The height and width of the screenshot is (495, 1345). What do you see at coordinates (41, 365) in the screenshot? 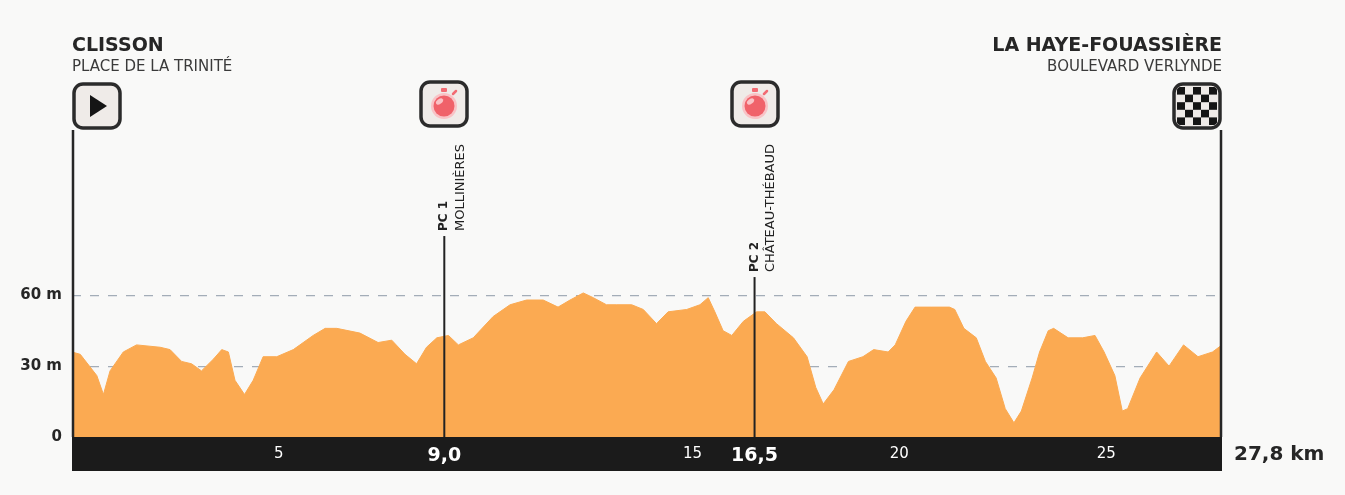
I see `y-tick-label: 30 m` at bounding box center [41, 365].